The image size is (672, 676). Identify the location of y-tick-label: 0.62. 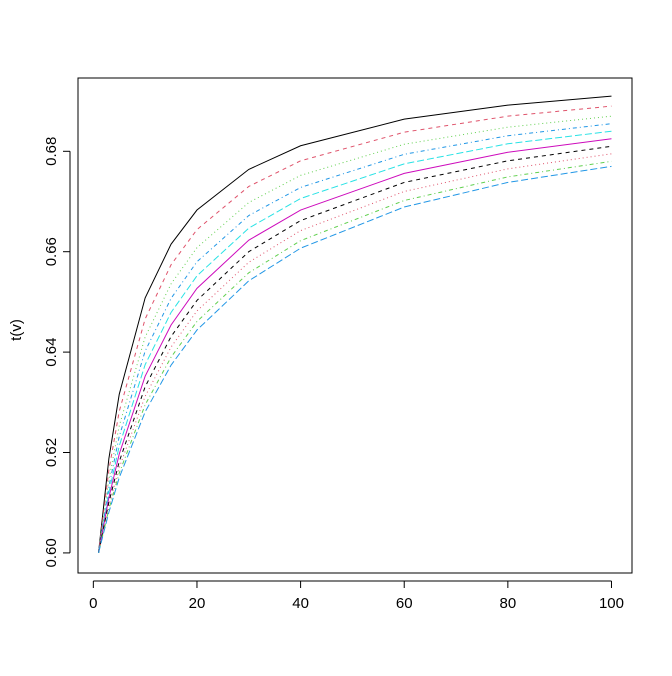
(51, 452).